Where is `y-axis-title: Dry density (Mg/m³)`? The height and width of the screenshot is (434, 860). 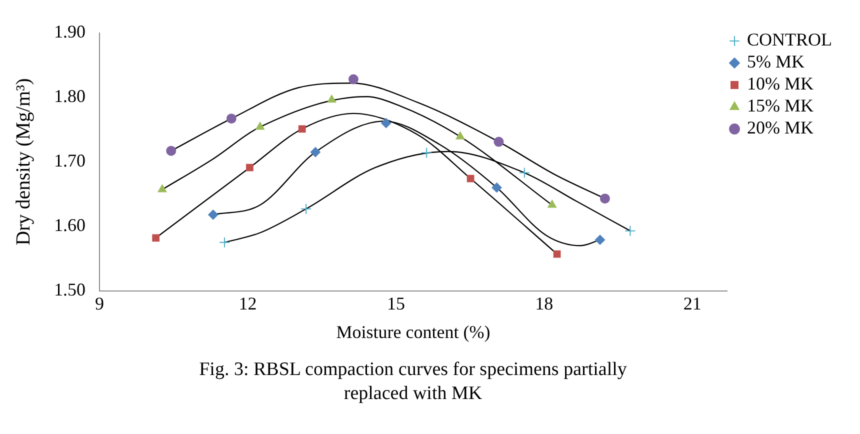
y-axis-title: Dry density (Mg/m³) is located at coordinates (23, 162).